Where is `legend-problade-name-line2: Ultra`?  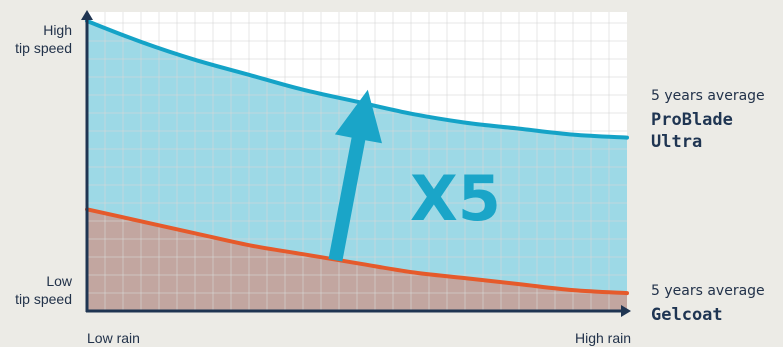
legend-problade-name-line2: Ultra is located at coordinates (676, 142).